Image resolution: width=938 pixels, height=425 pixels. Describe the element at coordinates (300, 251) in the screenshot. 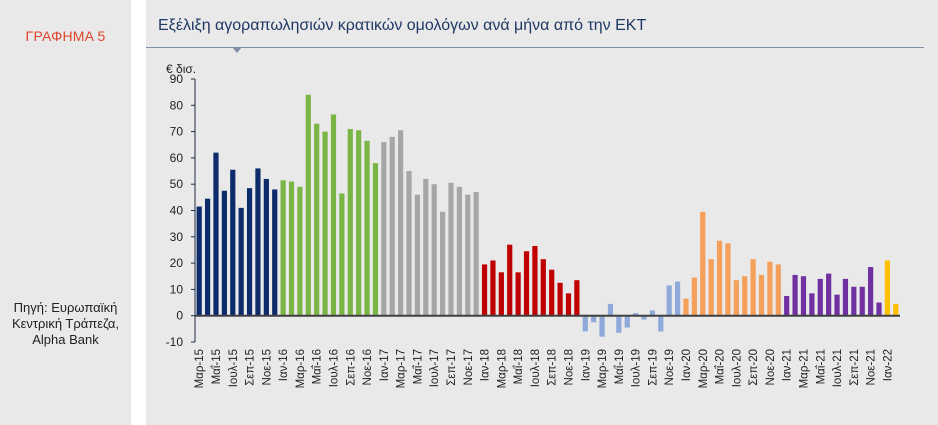

I see `bar-Μαρ-16` at that location.